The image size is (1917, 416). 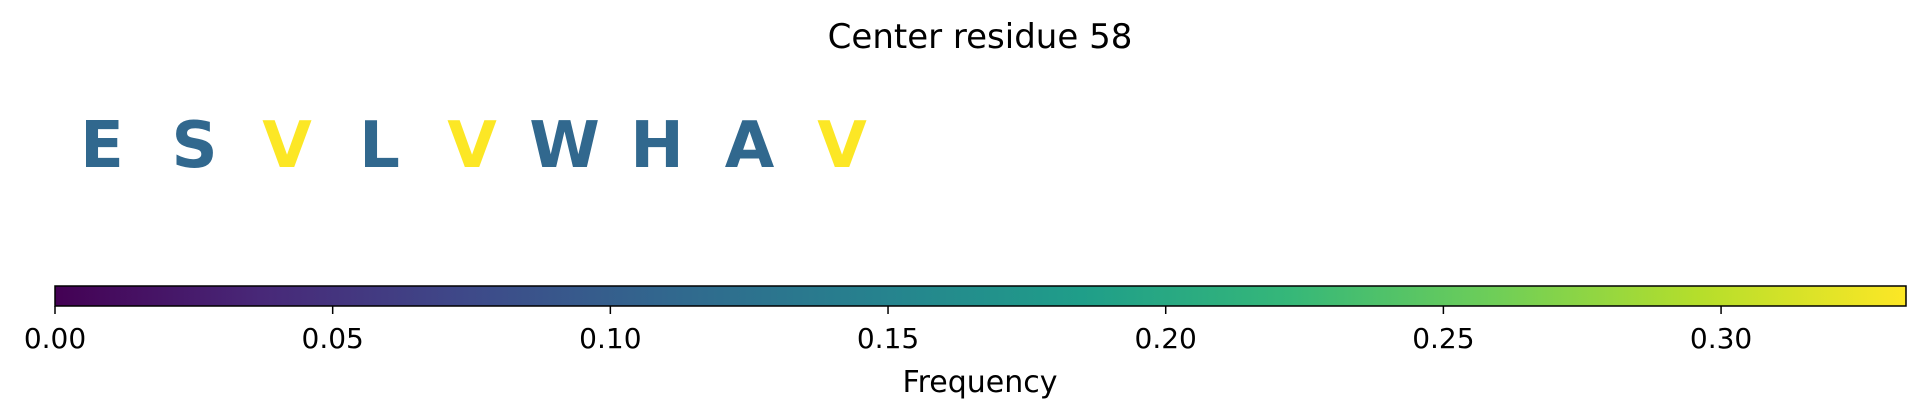 What do you see at coordinates (194, 146) in the screenshot?
I see `residue-letter: S` at bounding box center [194, 146].